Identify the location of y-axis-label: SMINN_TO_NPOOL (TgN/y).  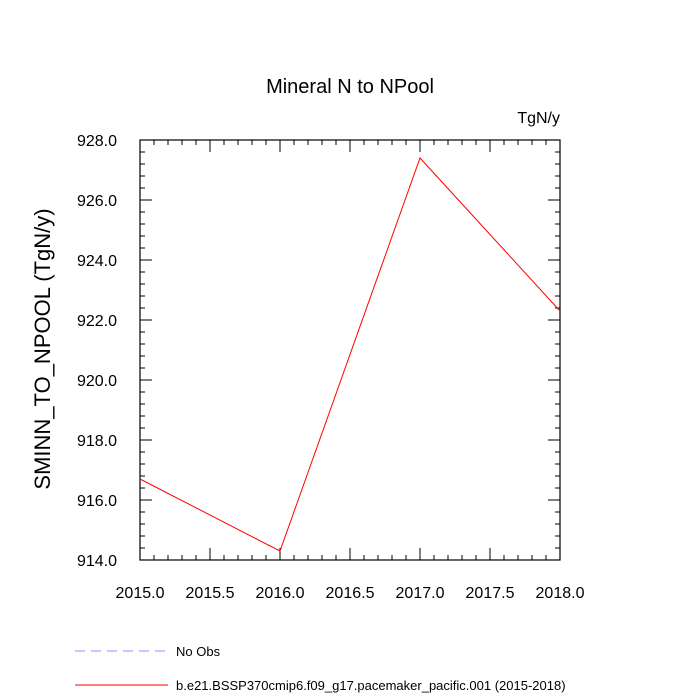
(42, 348).